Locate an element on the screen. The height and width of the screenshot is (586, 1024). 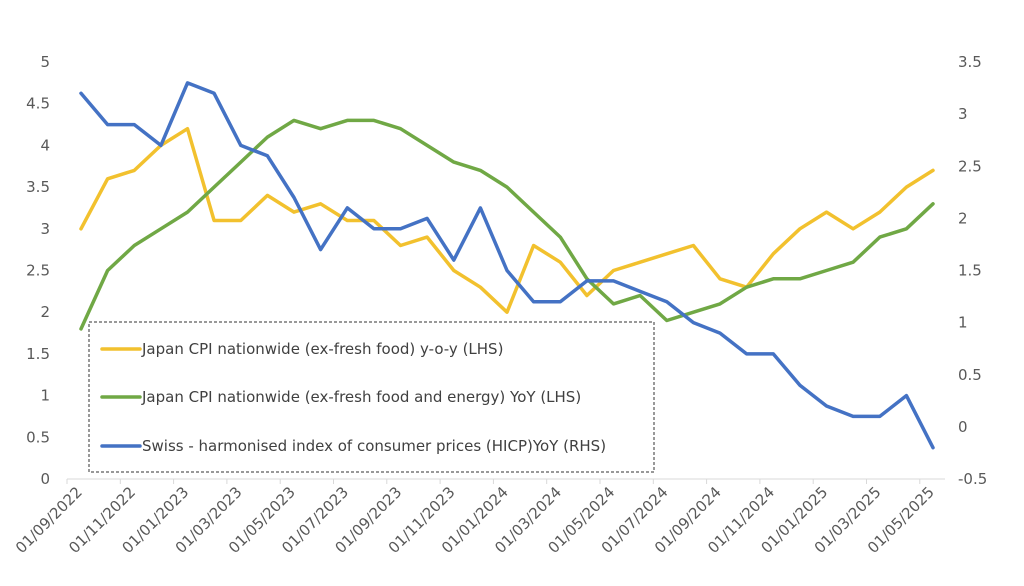
left-y-tick-label: 2.5 is located at coordinates (38, 271).